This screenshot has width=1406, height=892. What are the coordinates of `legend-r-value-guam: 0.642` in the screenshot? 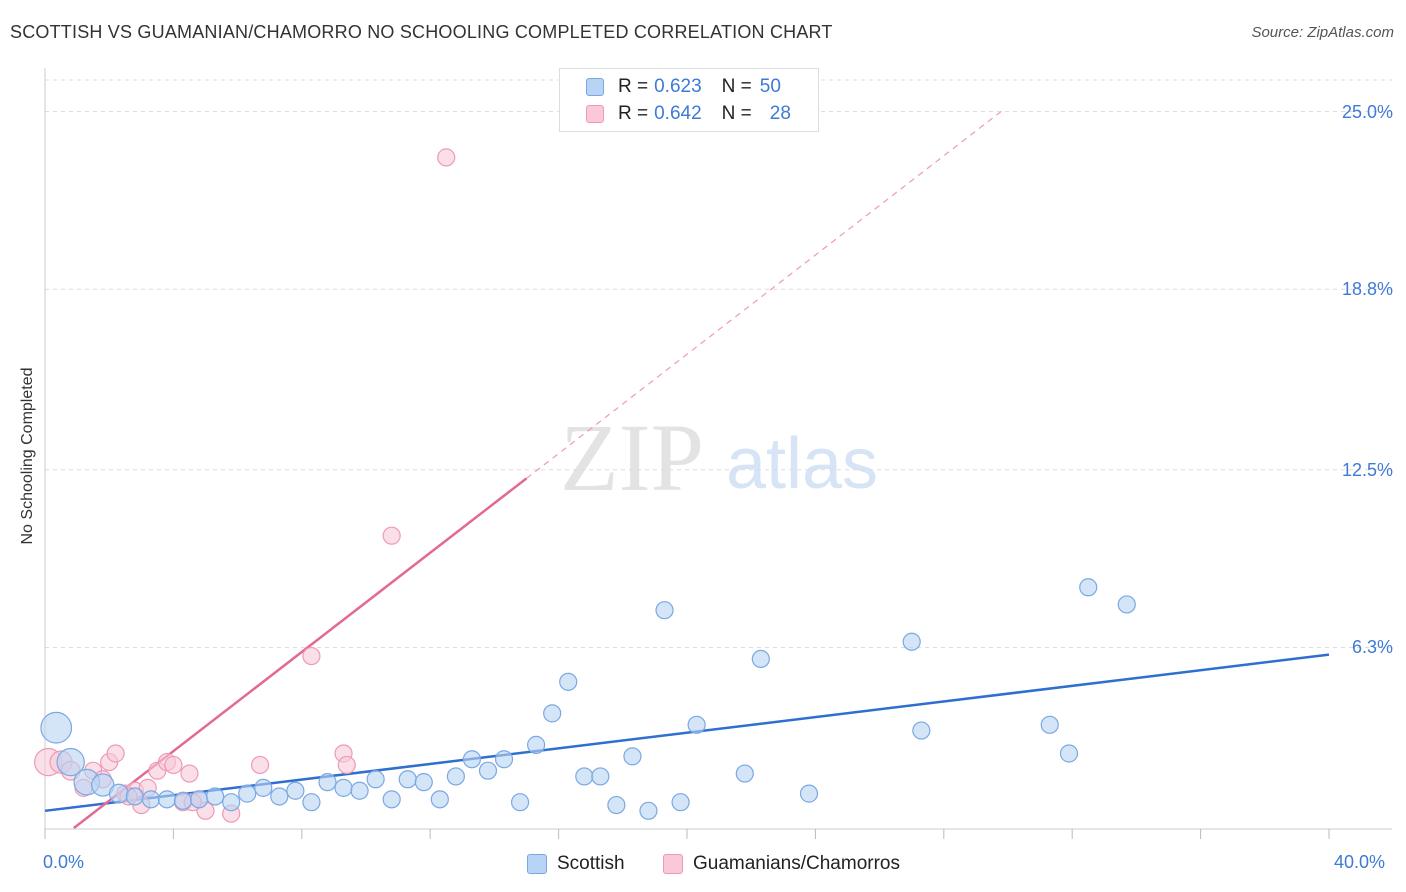 It's located at (678, 113).